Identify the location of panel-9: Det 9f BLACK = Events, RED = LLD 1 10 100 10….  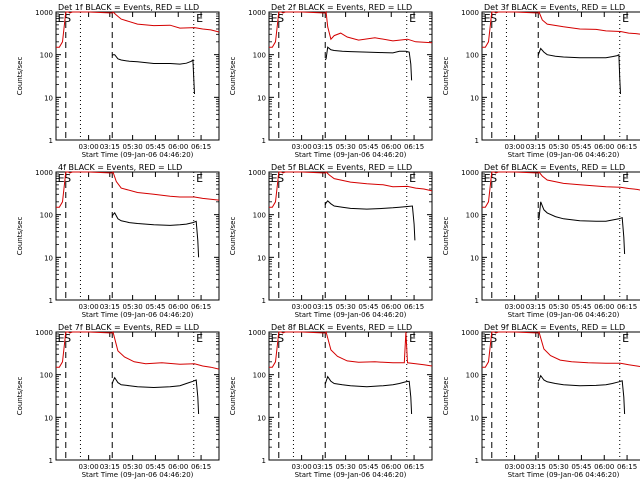
(541, 401).